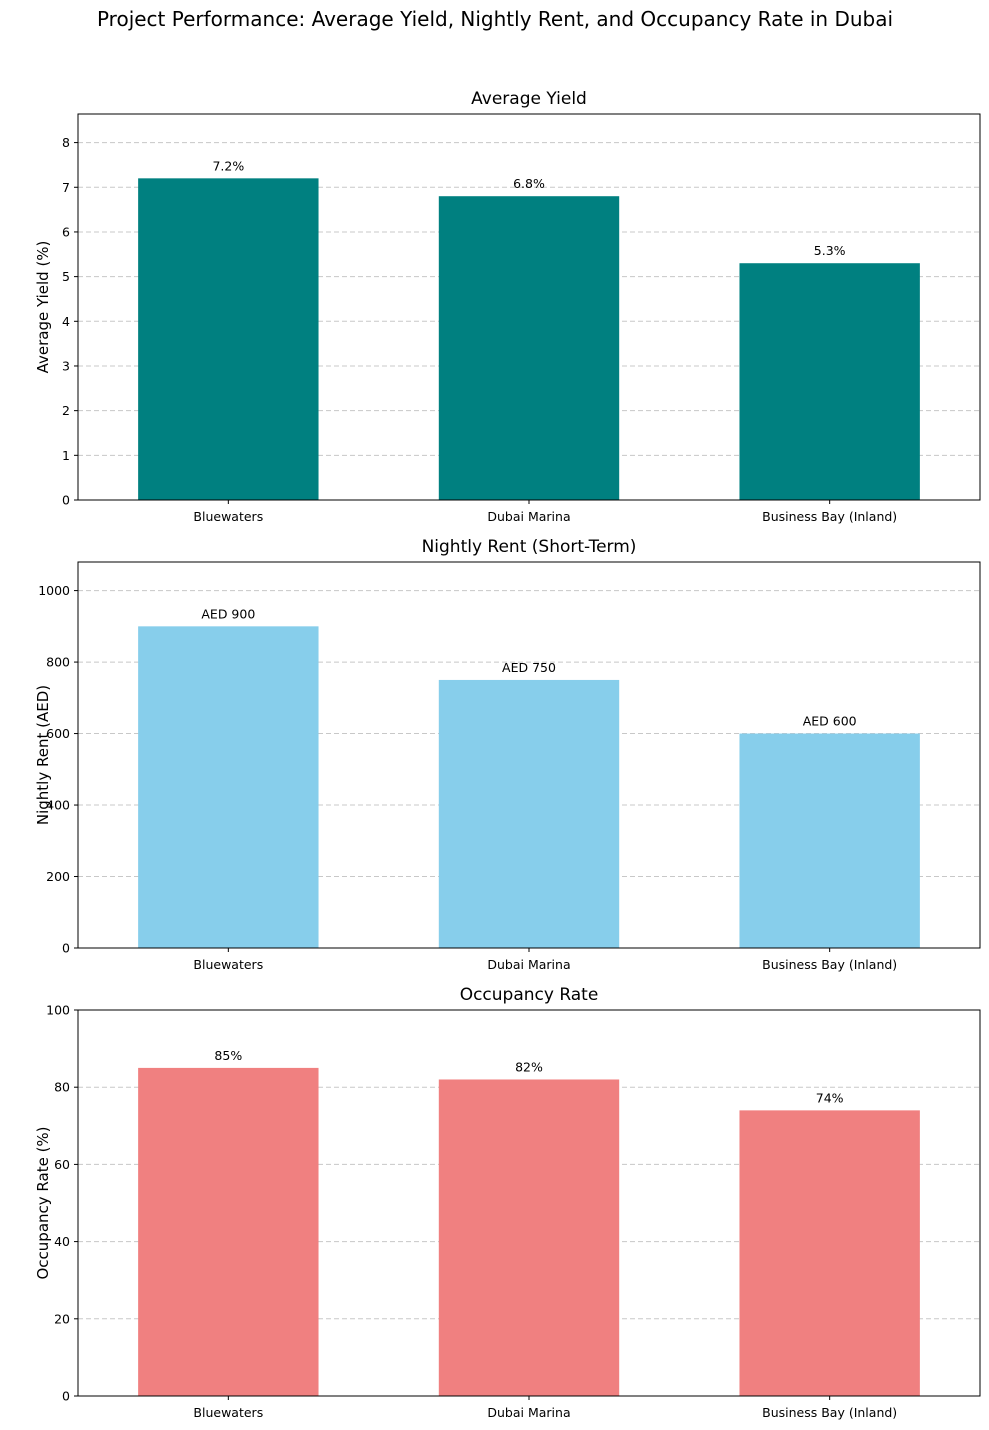  I want to click on bar-value-label: 82%, so click(529, 1066).